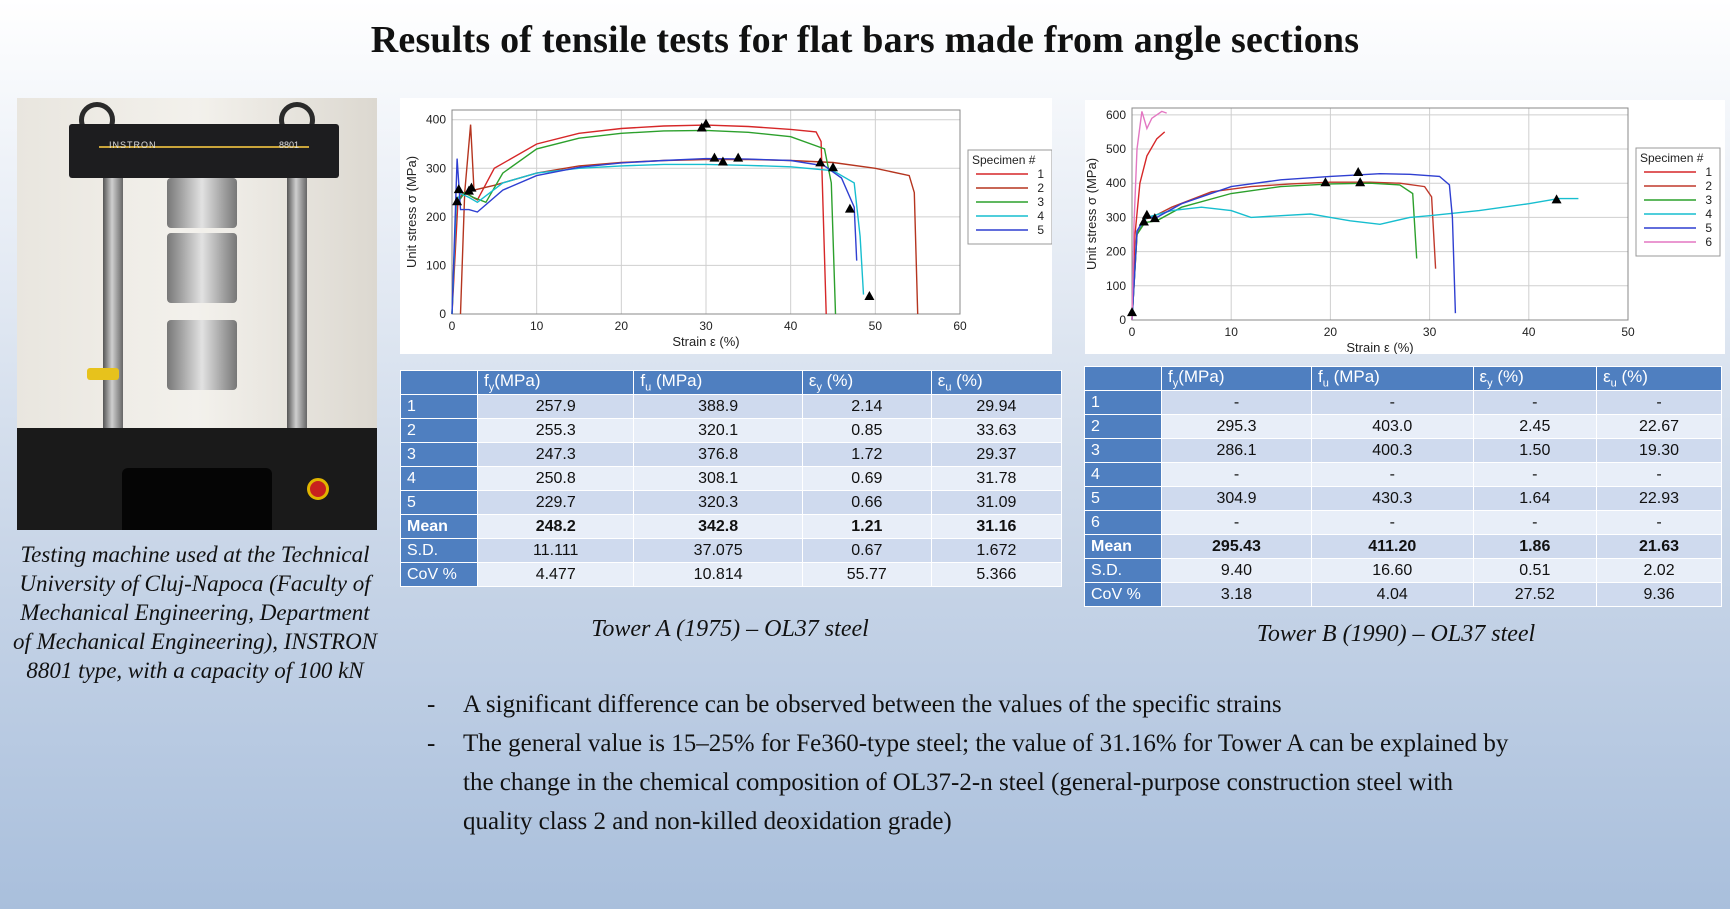 The image size is (1730, 909). Describe the element at coordinates (1132, 332) in the screenshot. I see `x-tick-label: 0` at that location.